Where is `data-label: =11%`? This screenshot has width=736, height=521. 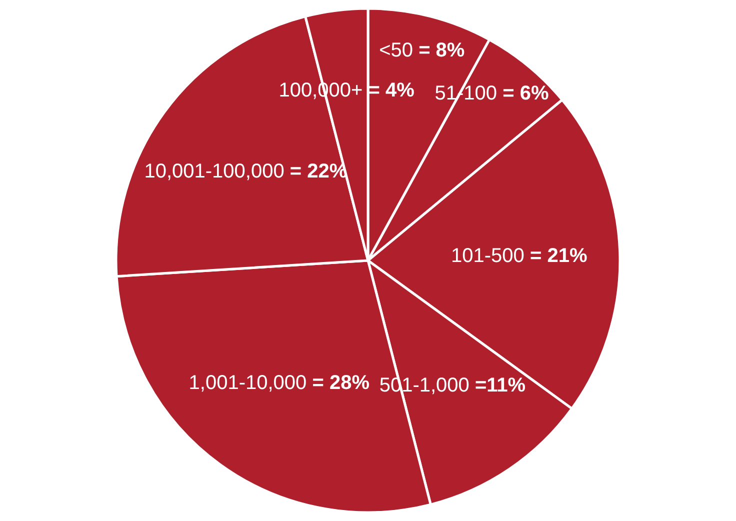 data-label: =11% is located at coordinates (500, 385).